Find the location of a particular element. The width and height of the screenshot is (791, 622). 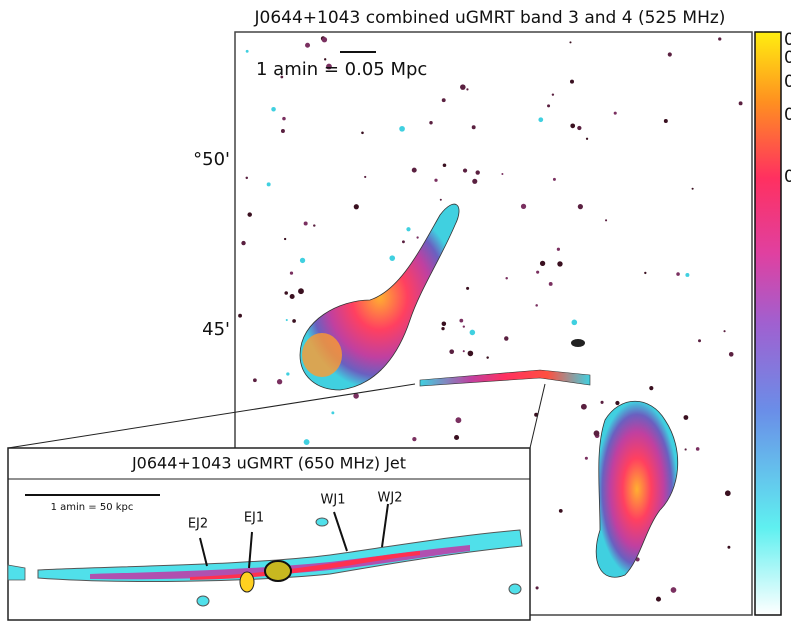

inset-scale-label: 1 amin = 50 kpc is located at coordinates (92, 507).